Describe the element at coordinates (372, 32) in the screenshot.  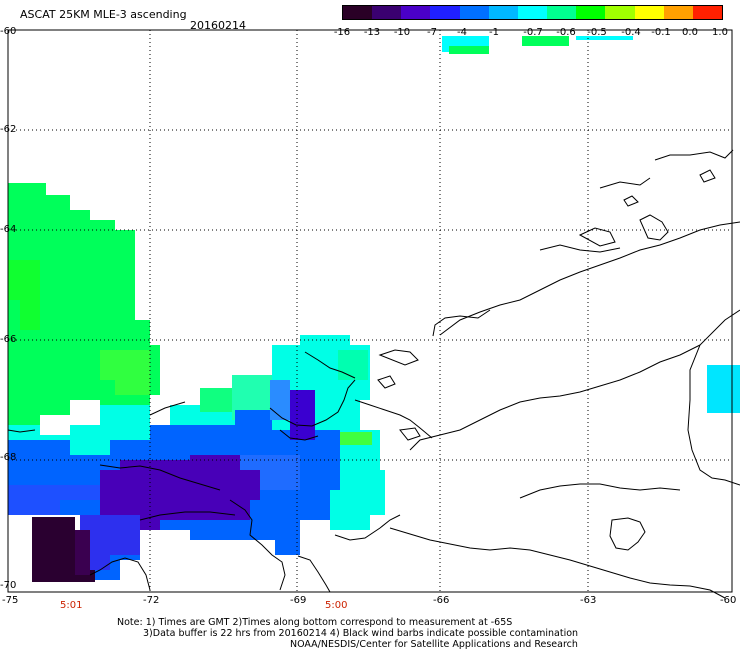
I see `colorbar-label: -13` at that location.